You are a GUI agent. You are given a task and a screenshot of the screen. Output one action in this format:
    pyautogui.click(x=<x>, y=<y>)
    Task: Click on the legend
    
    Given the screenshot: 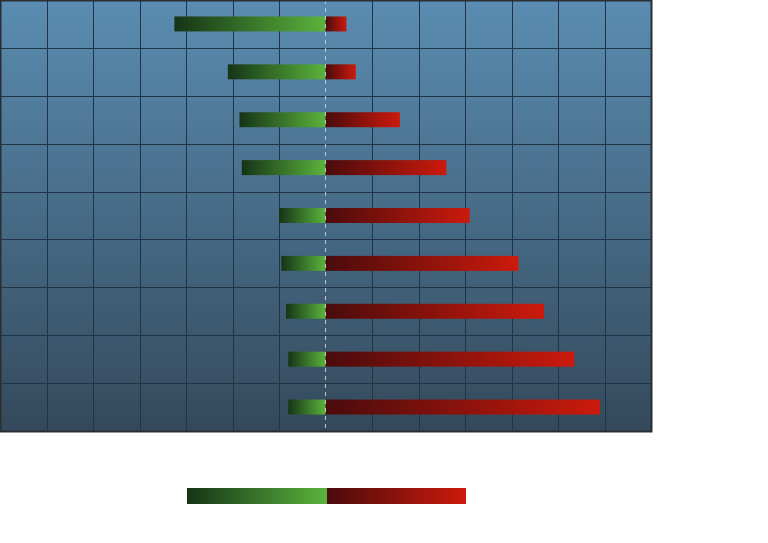 What is the action you would take?
    pyautogui.click(x=326, y=496)
    